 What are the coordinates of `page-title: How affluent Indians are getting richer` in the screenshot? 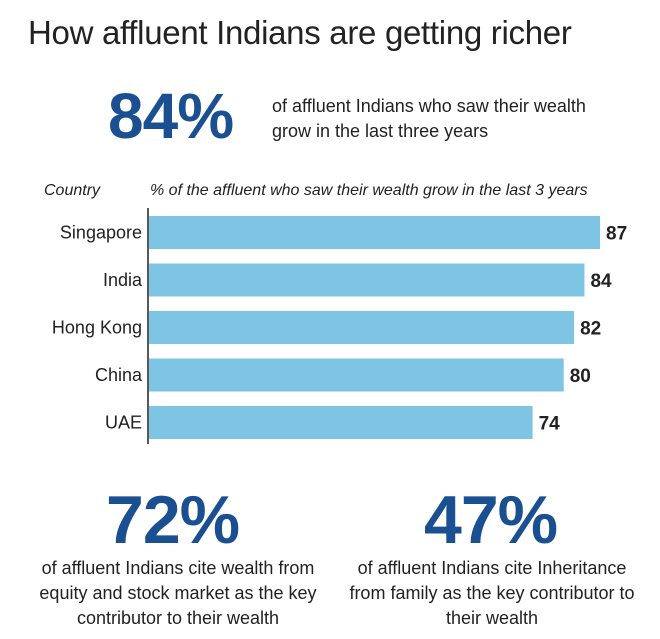 It's located at (300, 32).